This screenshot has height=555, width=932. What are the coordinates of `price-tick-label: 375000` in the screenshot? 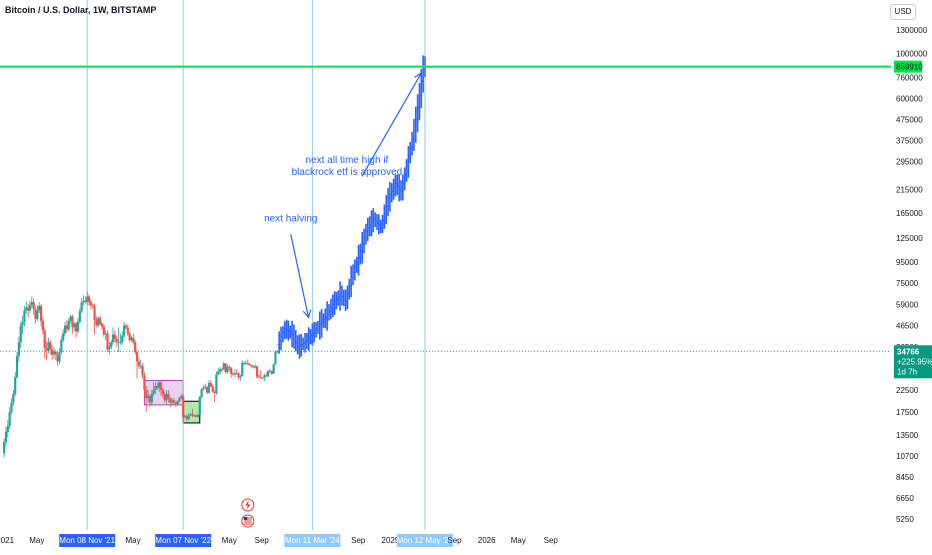 It's located at (909, 140).